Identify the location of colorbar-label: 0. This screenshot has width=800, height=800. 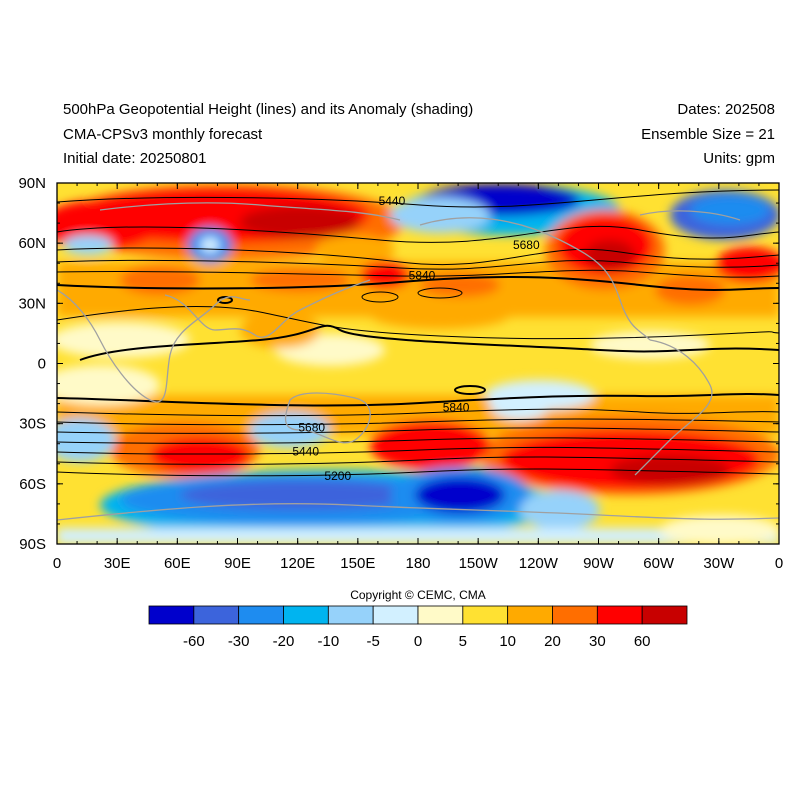
(418, 641).